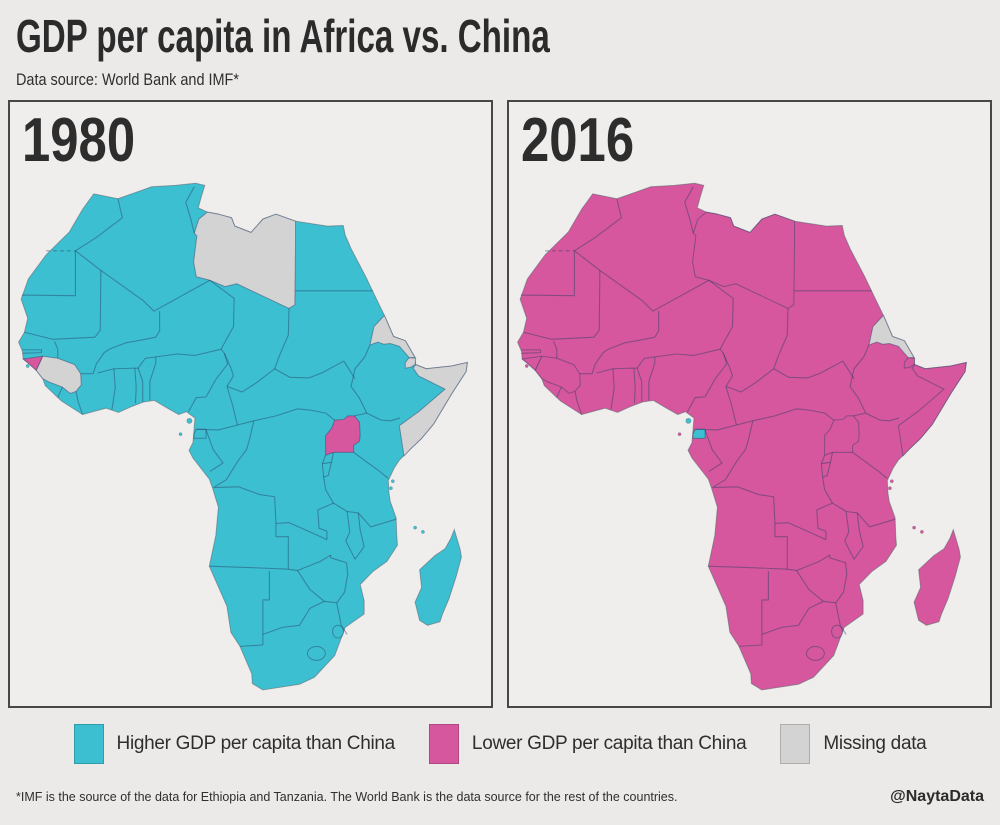 Image resolution: width=1000 pixels, height=825 pixels. I want to click on country-djibouti, so click(909, 363).